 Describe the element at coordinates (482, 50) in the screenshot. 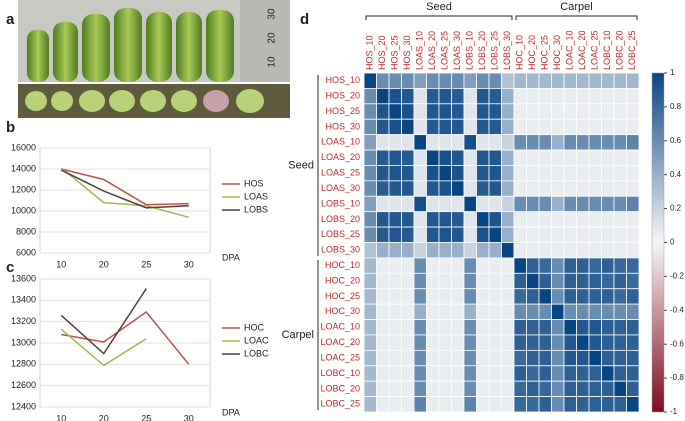

I see `column-label: LOBS_20` at that location.